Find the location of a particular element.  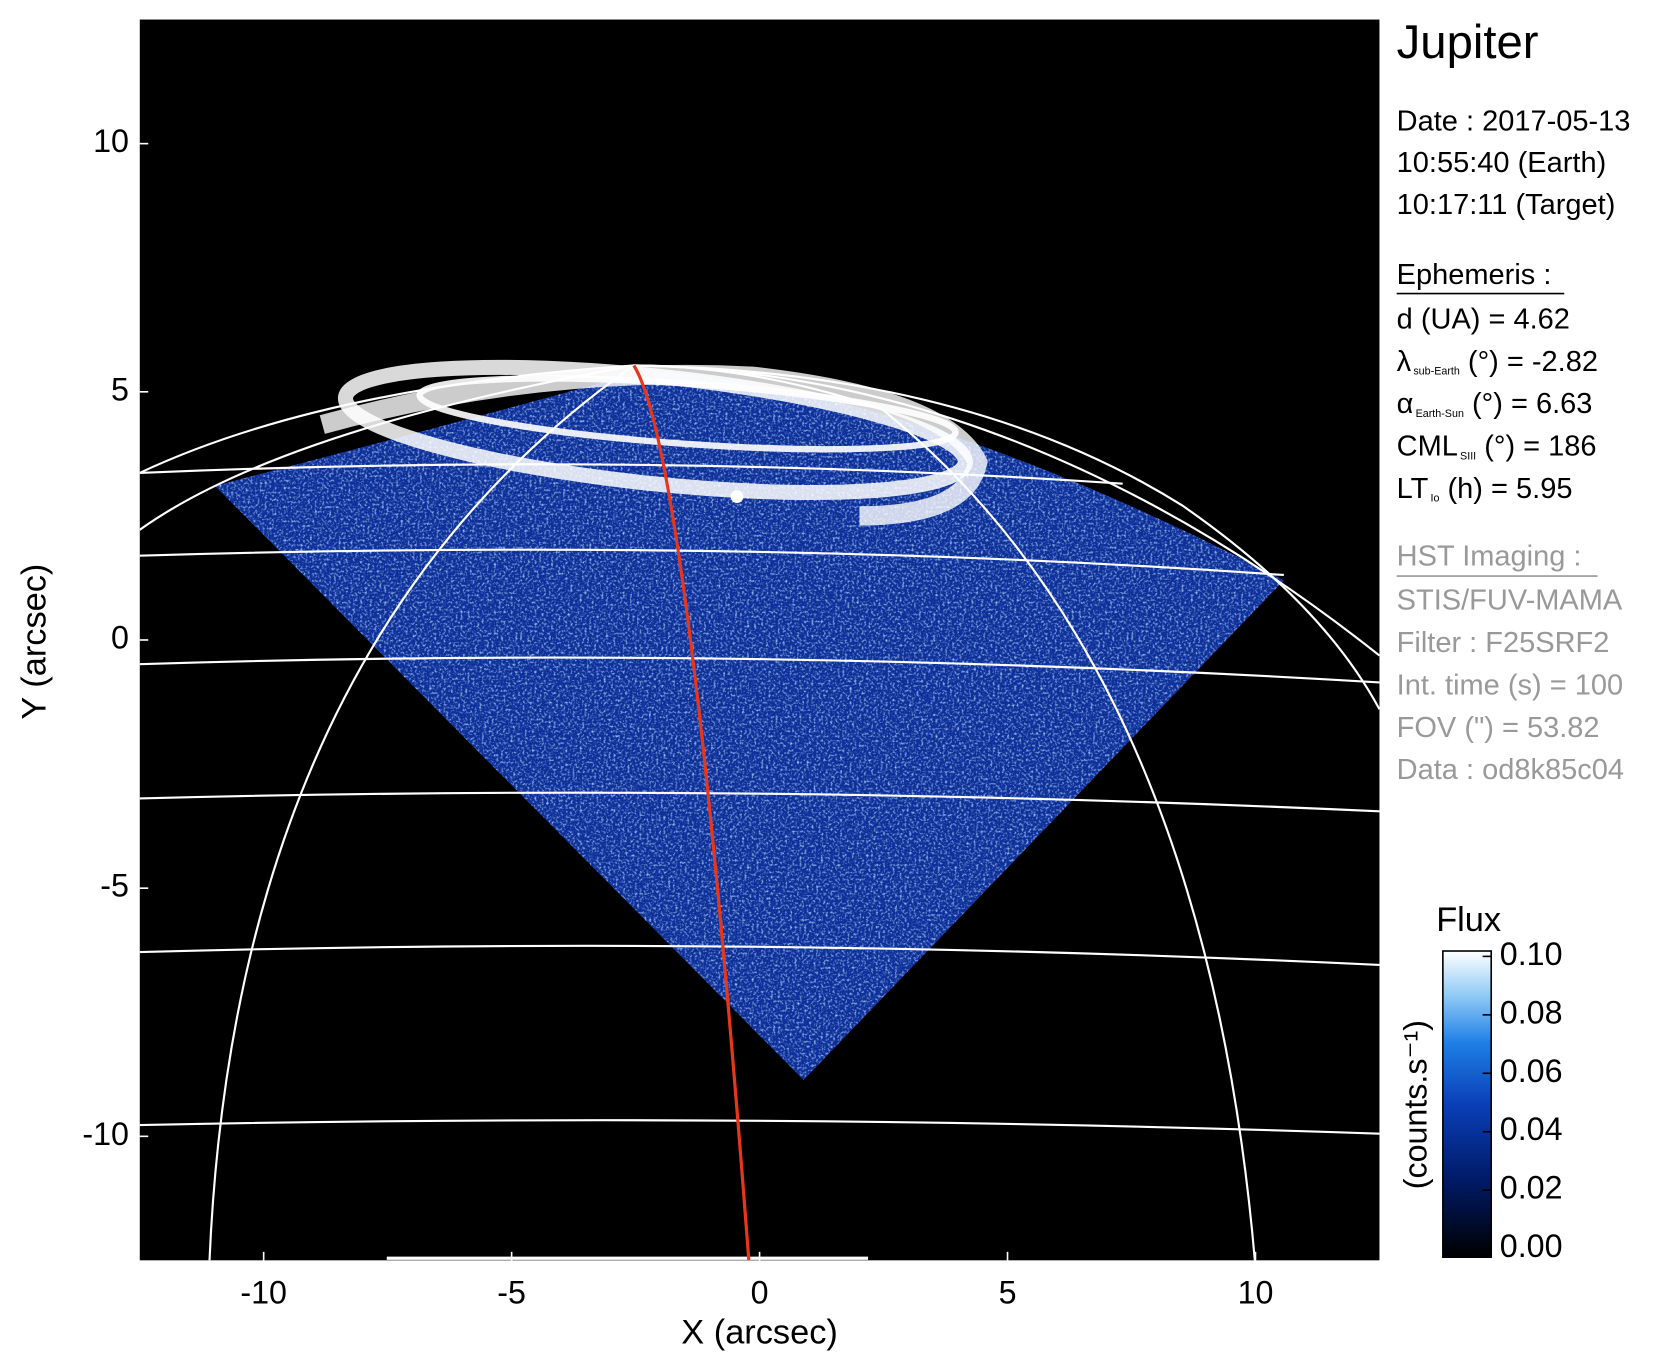

ephemeris-row: d (UA) = 4.62 is located at coordinates (1483, 319).